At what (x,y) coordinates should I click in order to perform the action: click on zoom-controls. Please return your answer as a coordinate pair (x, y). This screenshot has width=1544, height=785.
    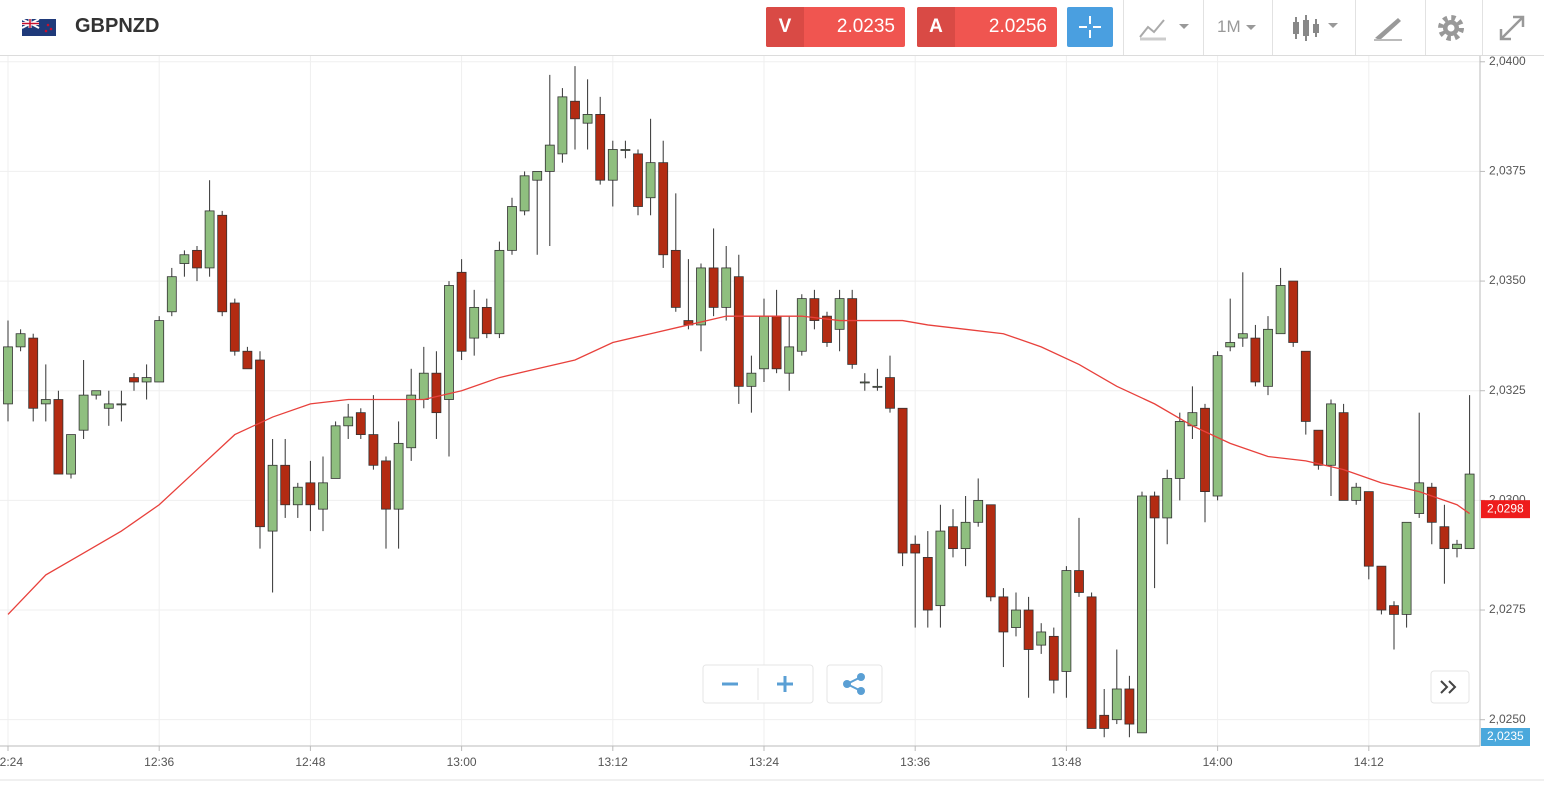
    Looking at the image, I should click on (1086, 684).